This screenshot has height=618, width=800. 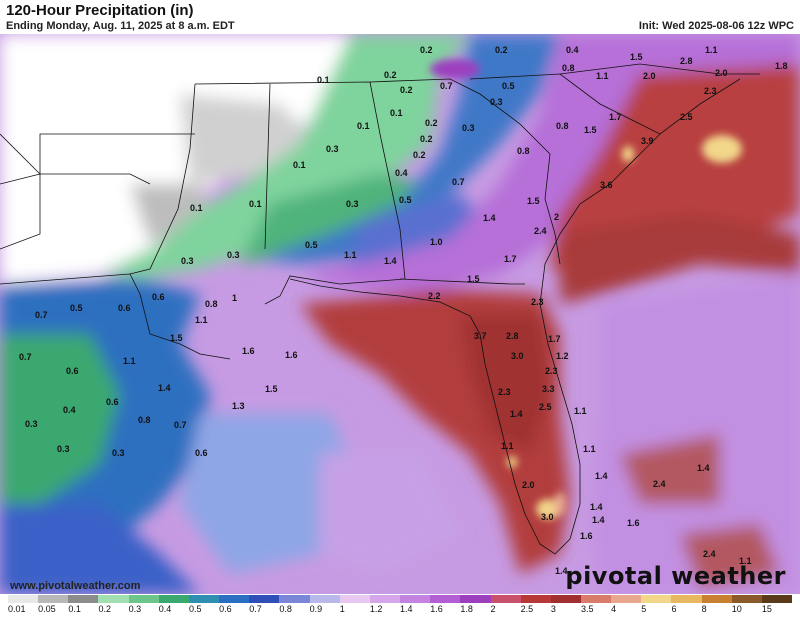 I want to click on precip-value-label: 3.6, so click(x=606, y=185).